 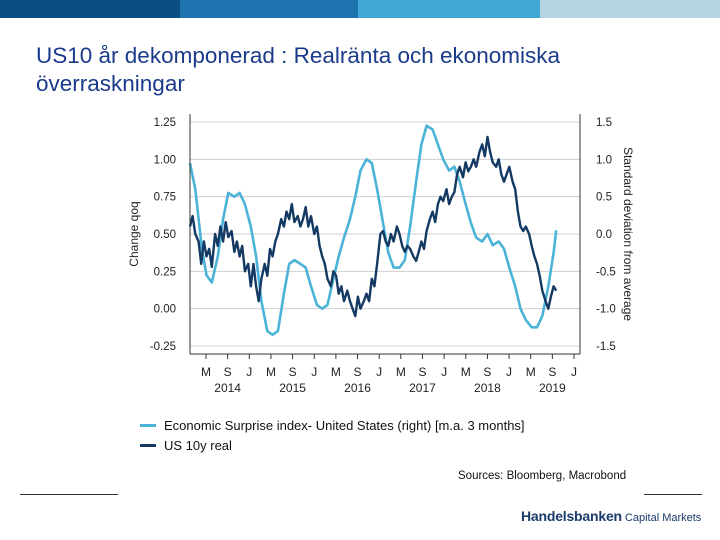 What do you see at coordinates (165, 235) in the screenshot?
I see `y-left-tick-label: 0.50` at bounding box center [165, 235].